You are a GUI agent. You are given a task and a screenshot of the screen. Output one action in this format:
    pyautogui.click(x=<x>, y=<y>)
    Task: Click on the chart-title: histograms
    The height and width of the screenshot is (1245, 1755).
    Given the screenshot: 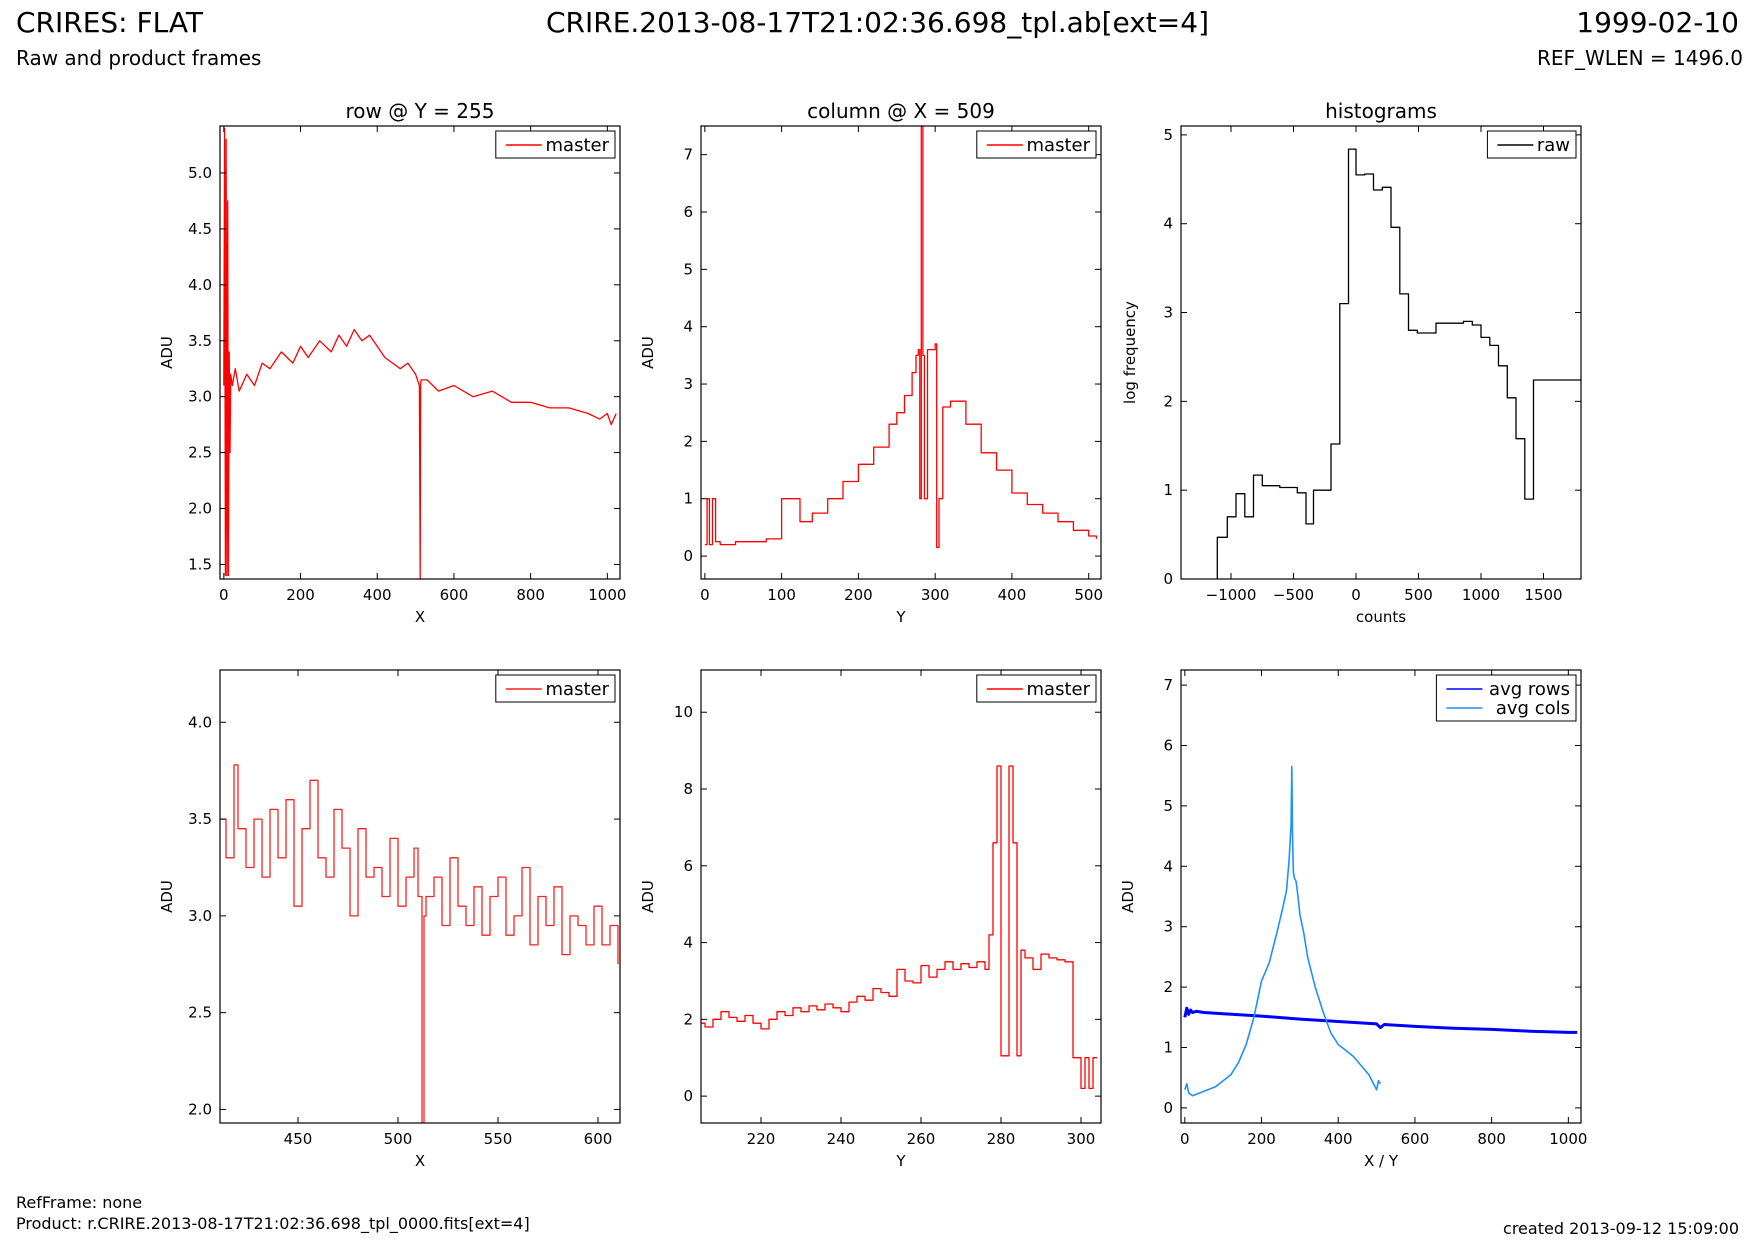 What is the action you would take?
    pyautogui.click(x=1381, y=111)
    